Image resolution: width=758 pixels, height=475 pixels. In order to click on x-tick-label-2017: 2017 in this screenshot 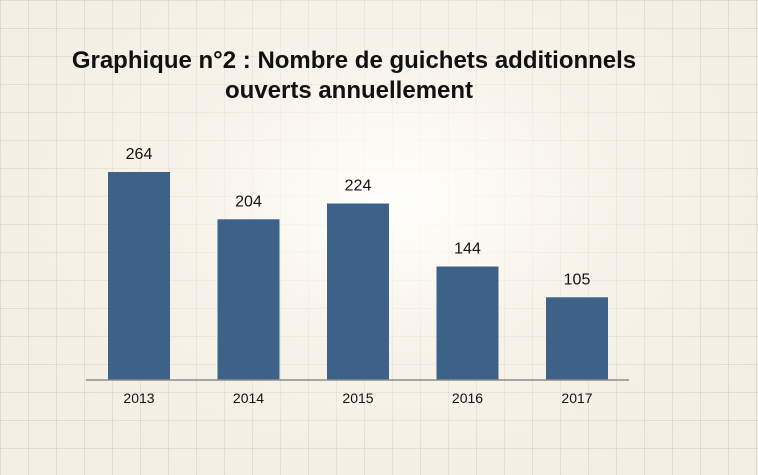, I will do `click(576, 398)`.